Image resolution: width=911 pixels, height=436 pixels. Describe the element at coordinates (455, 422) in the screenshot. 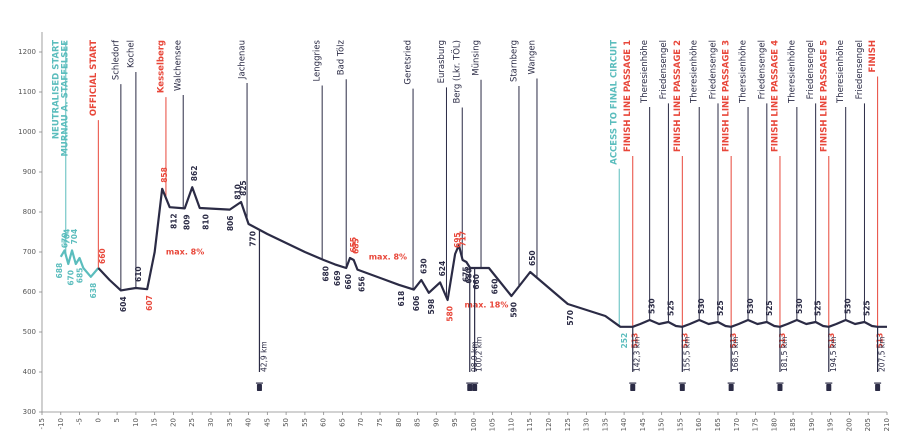

I see `x-tick-label: 95` at that location.